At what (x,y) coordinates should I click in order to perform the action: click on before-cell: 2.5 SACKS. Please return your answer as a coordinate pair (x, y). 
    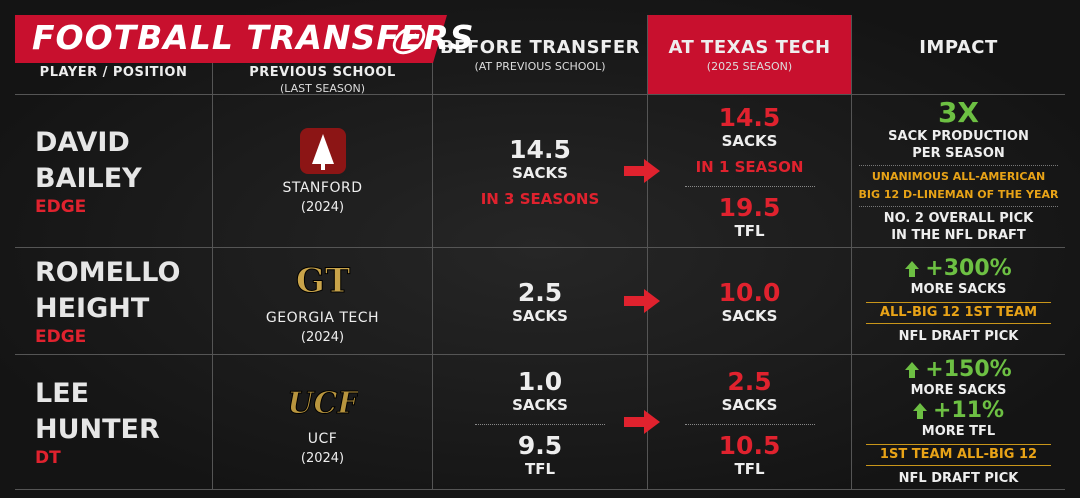
    Looking at the image, I should click on (540, 301).